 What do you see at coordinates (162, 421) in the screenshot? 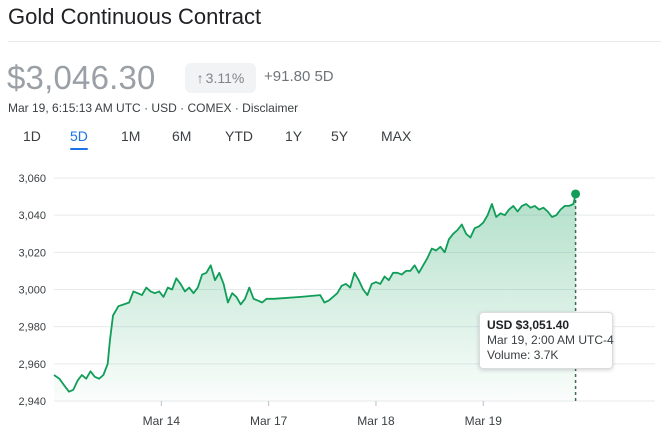
I see `x-tick-label: Mar 14` at bounding box center [162, 421].